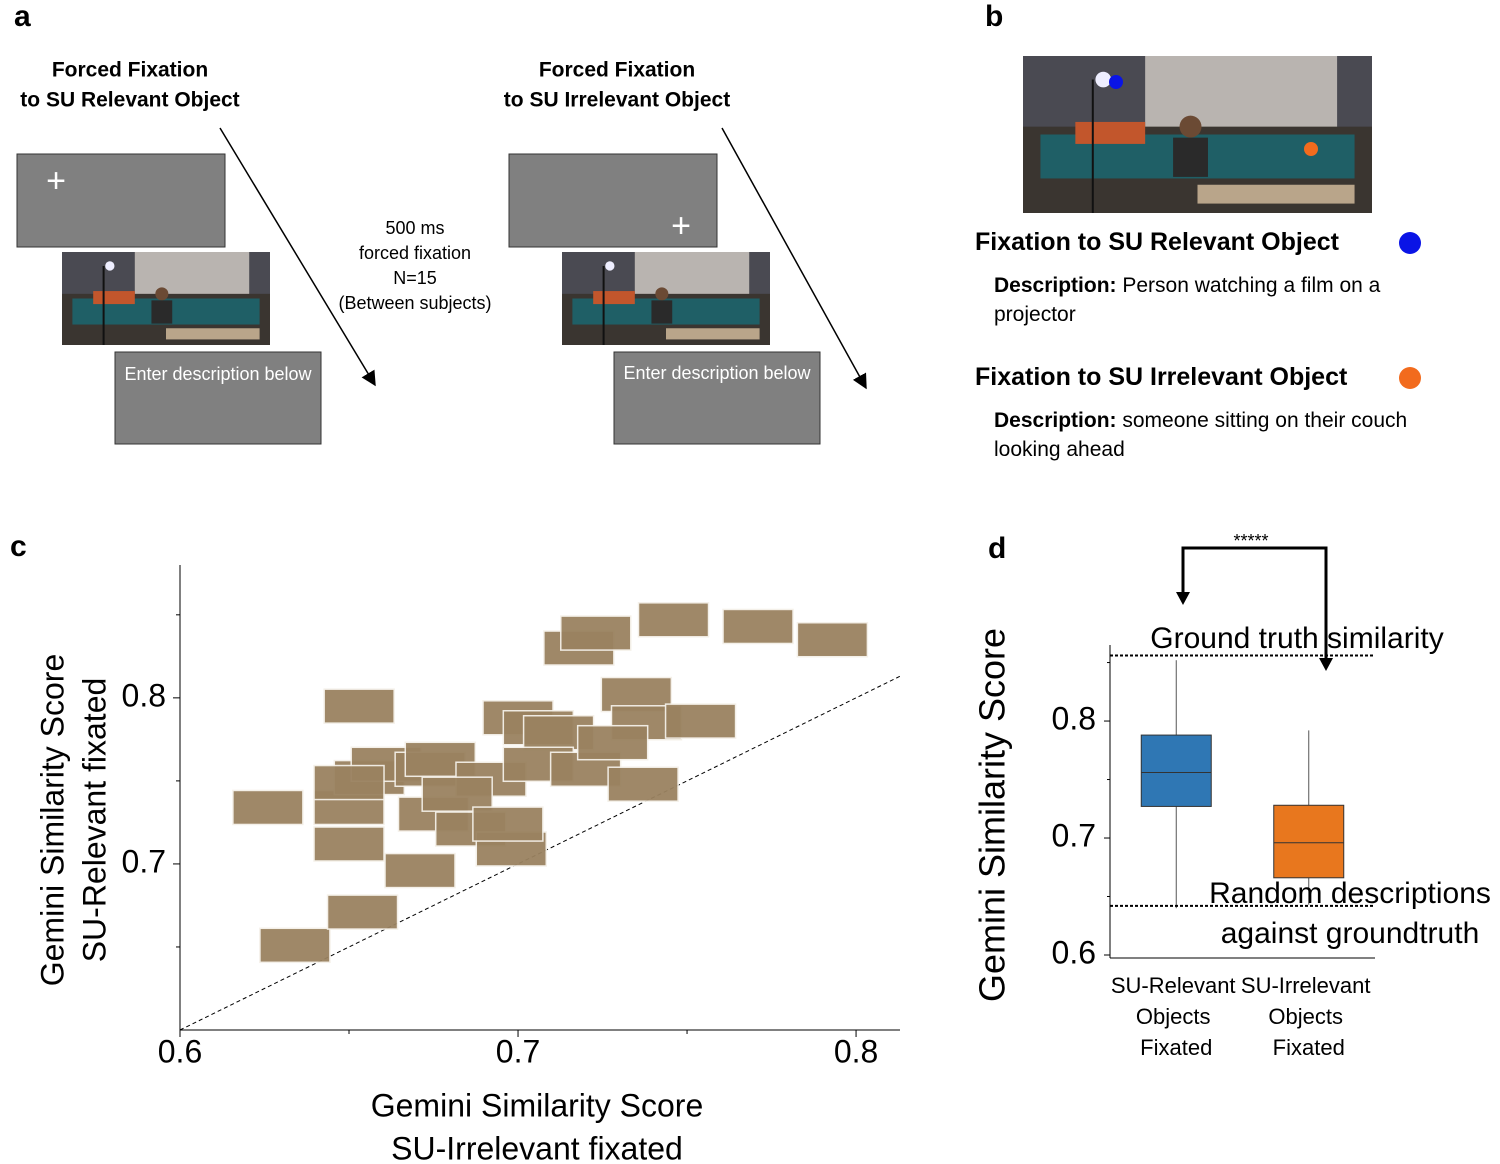  Describe the element at coordinates (997, 548) in the screenshot. I see `panel-label: d` at that location.